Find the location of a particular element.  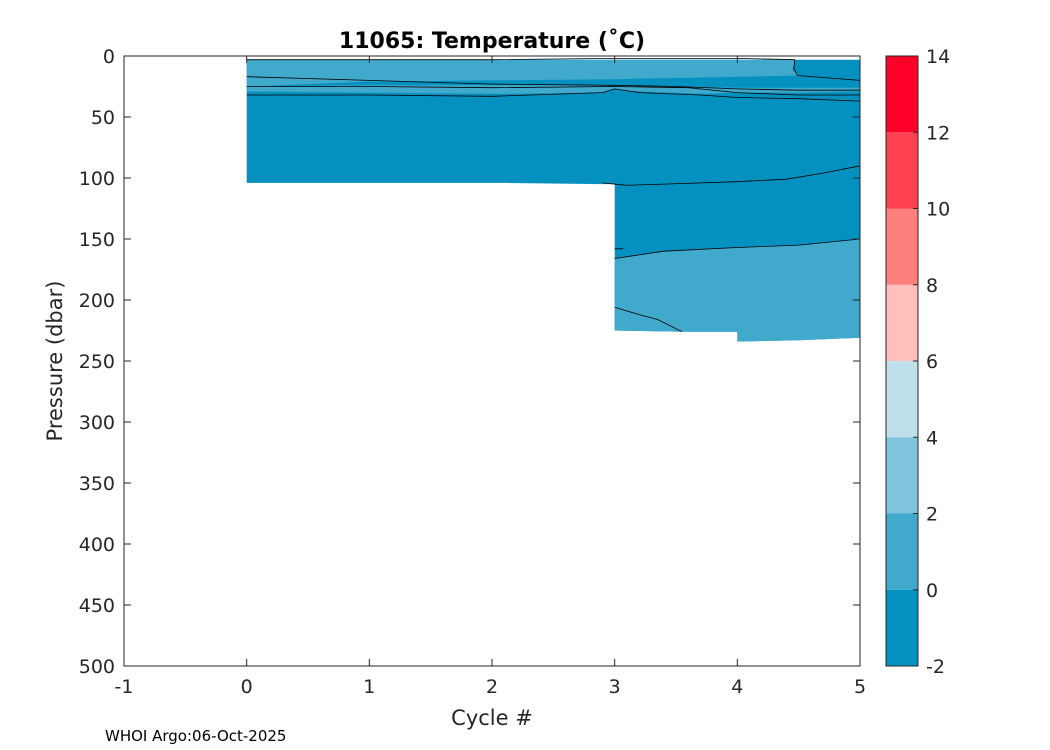

region-lower-warm-layer is located at coordinates (737, 290).